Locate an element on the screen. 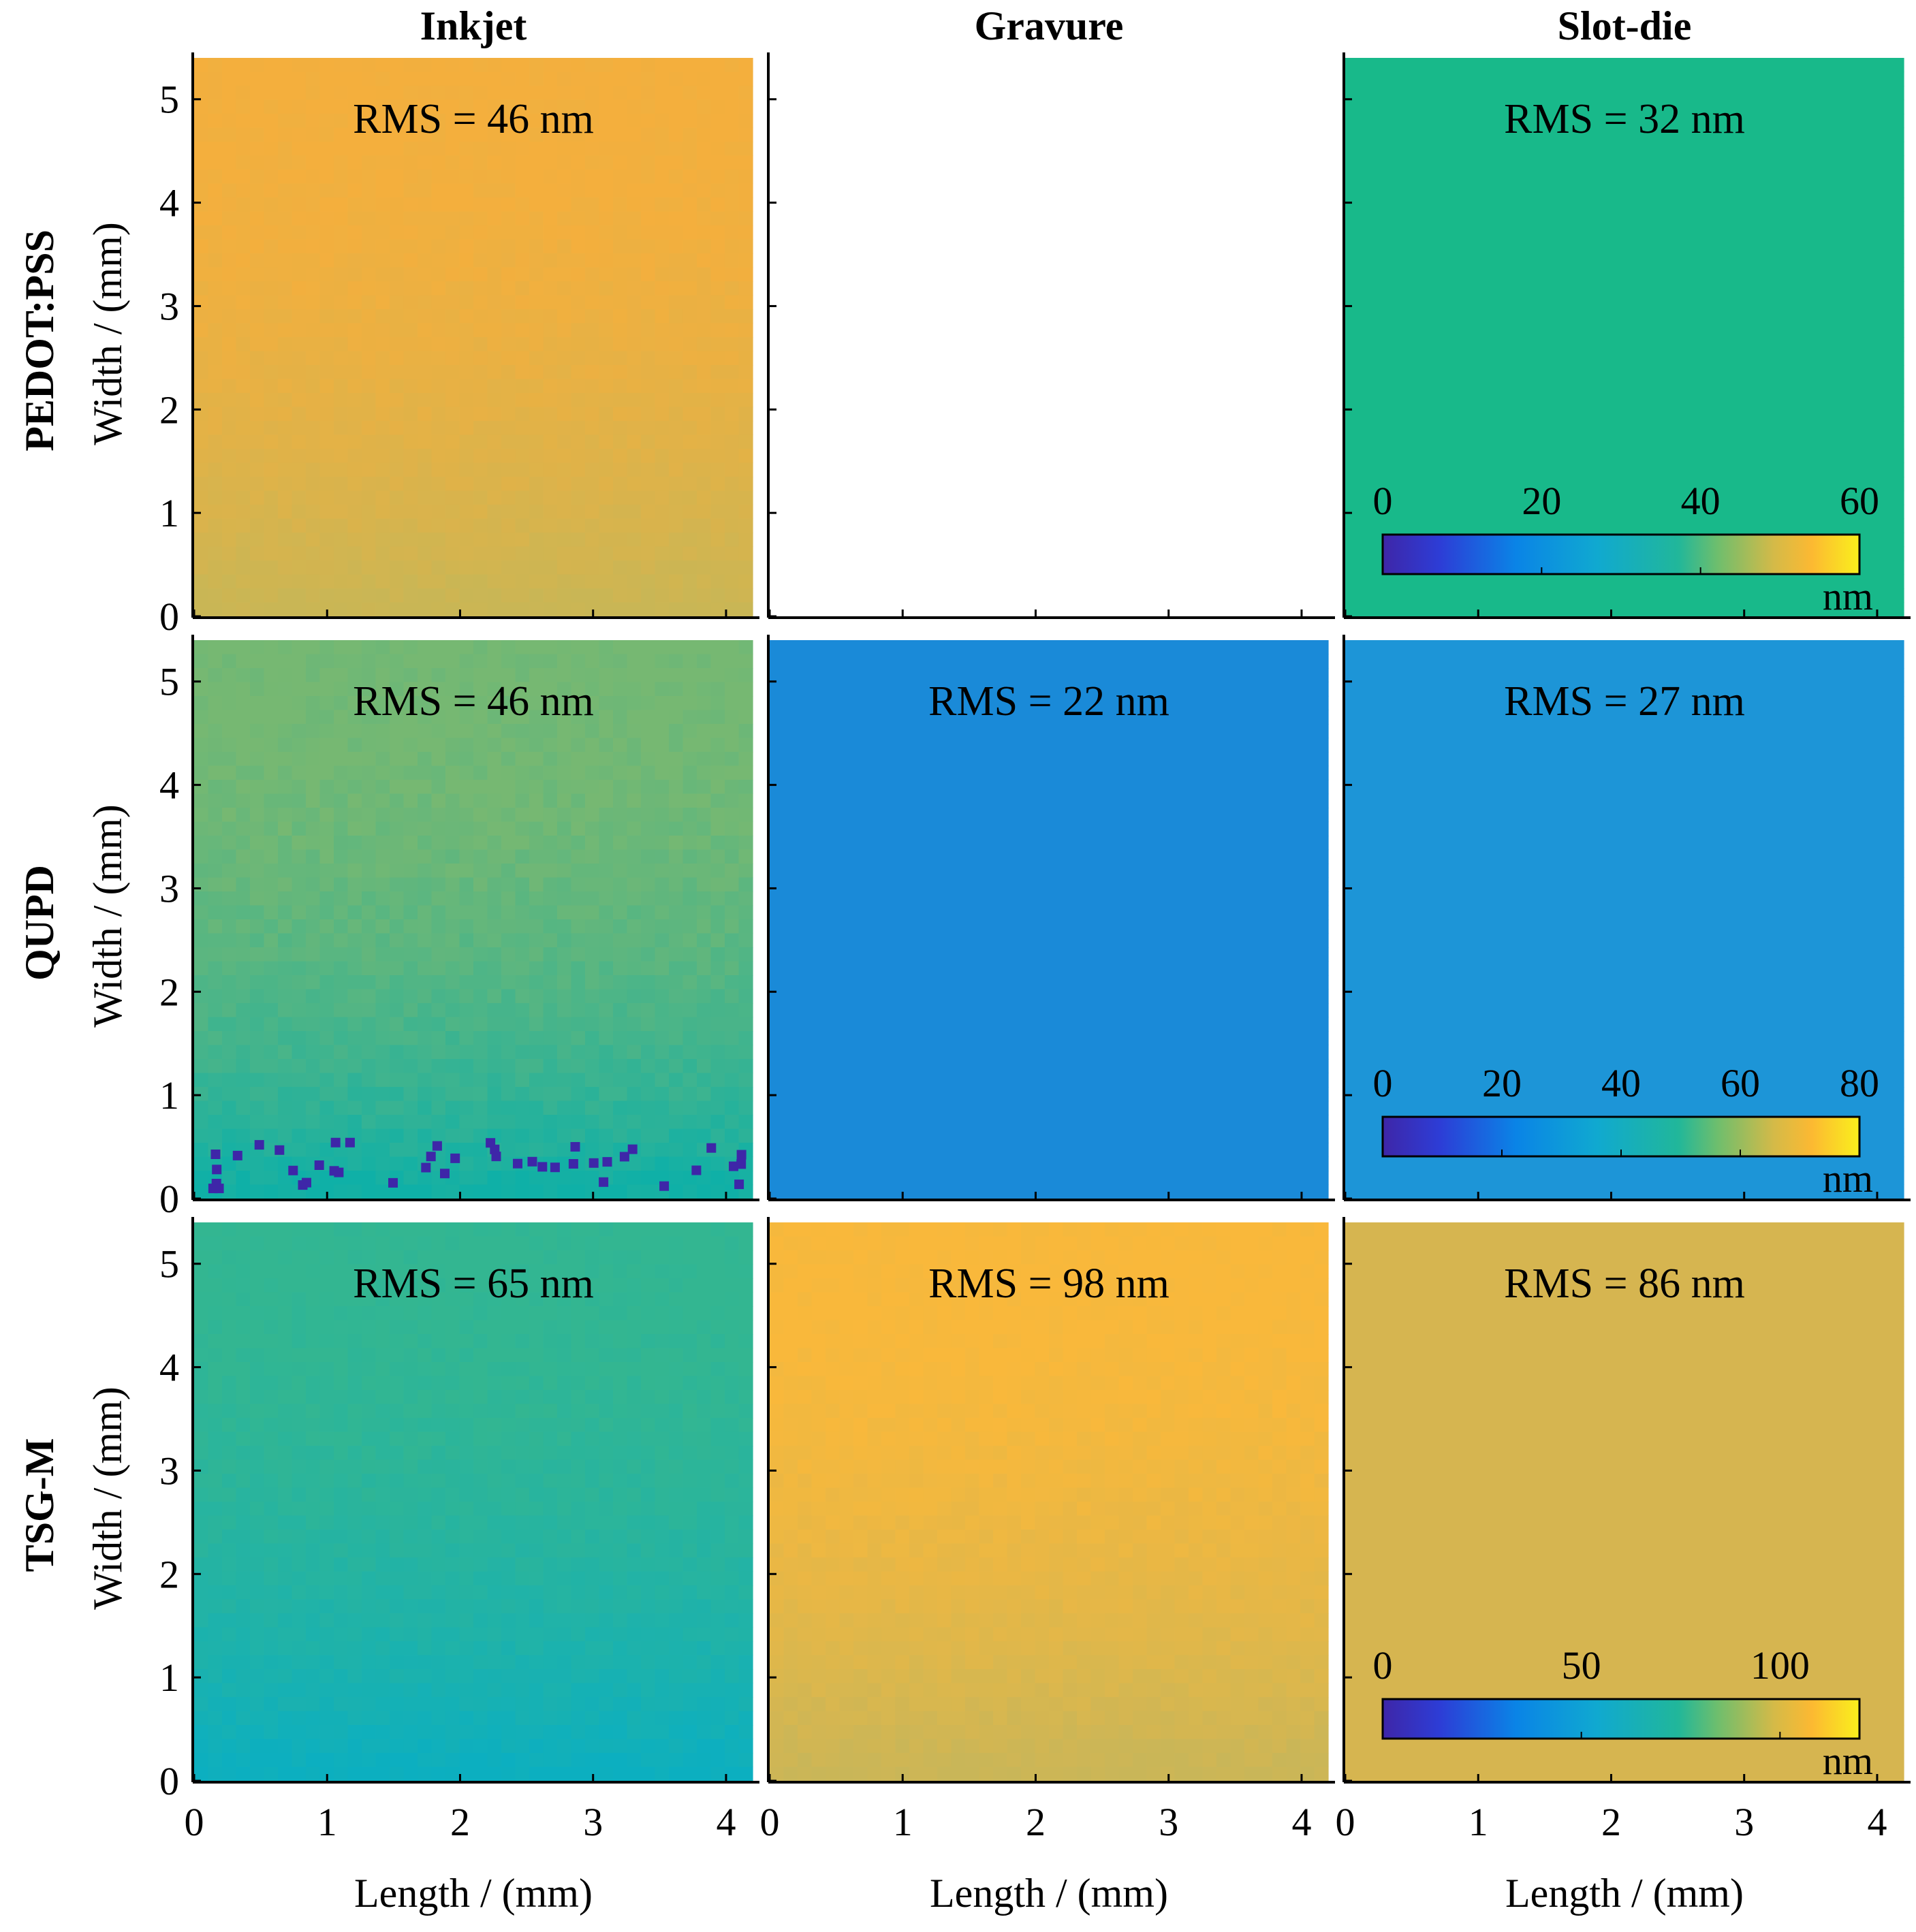 The width and height of the screenshot is (1916, 1932). column-title-slot-die: Slot-die is located at coordinates (1625, 25).